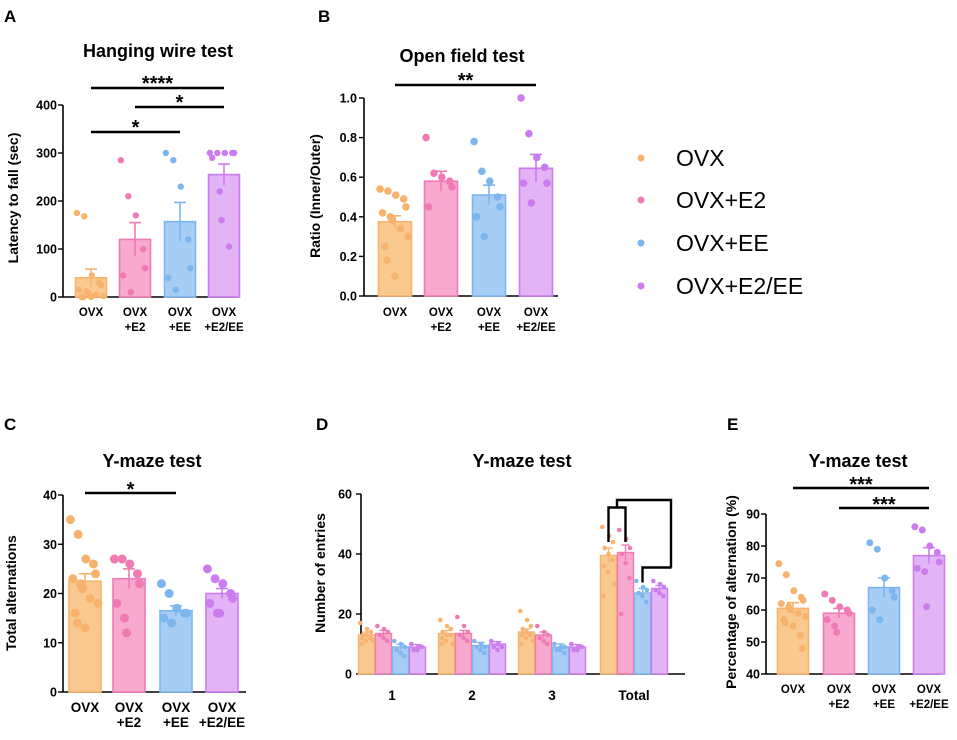 This screenshot has width=957, height=740. I want to click on y-tick-label: 60, so click(345, 495).